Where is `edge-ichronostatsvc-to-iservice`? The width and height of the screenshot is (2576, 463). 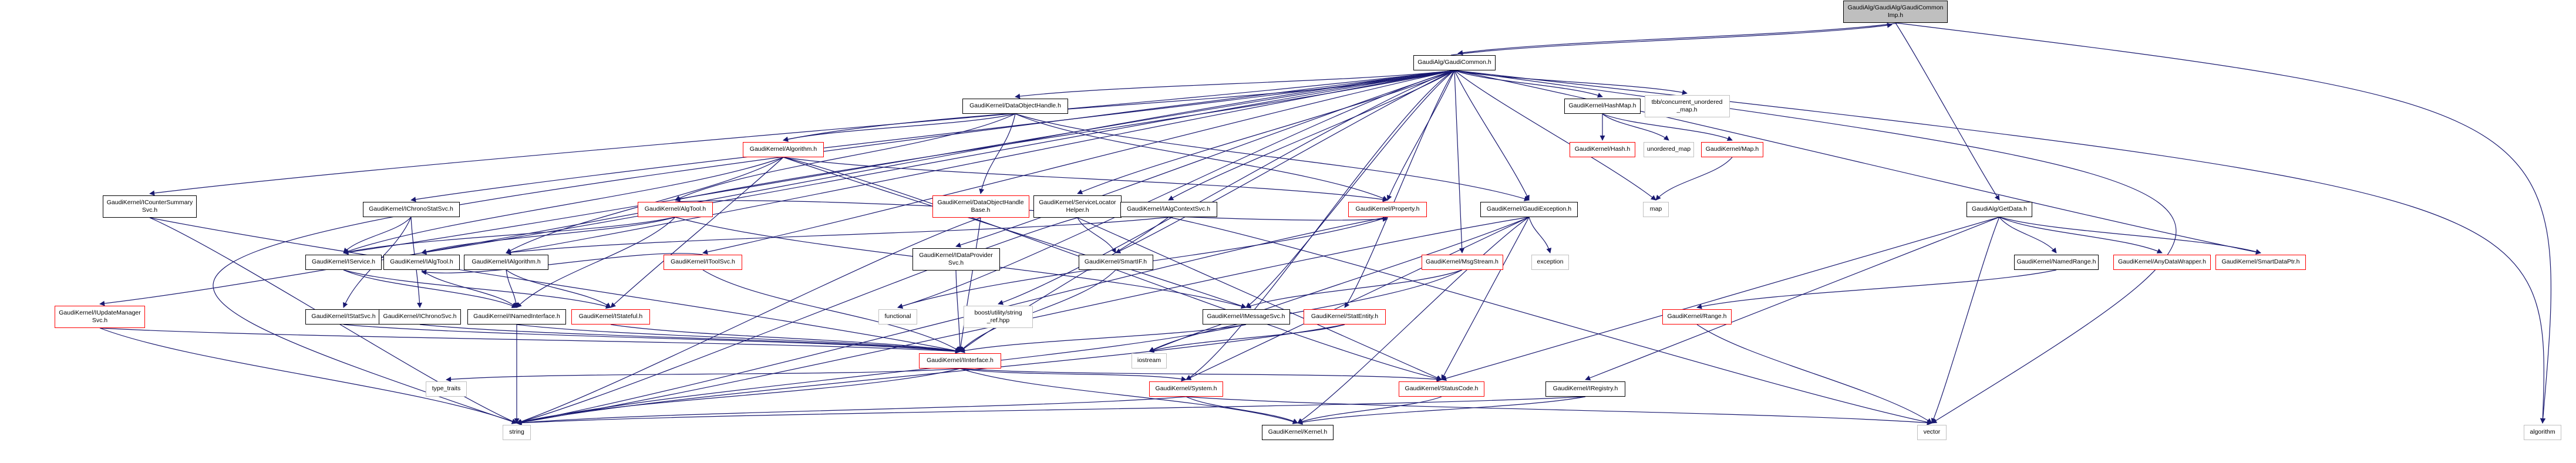 edge-ichronostatsvc-to-iservice is located at coordinates (377, 235).